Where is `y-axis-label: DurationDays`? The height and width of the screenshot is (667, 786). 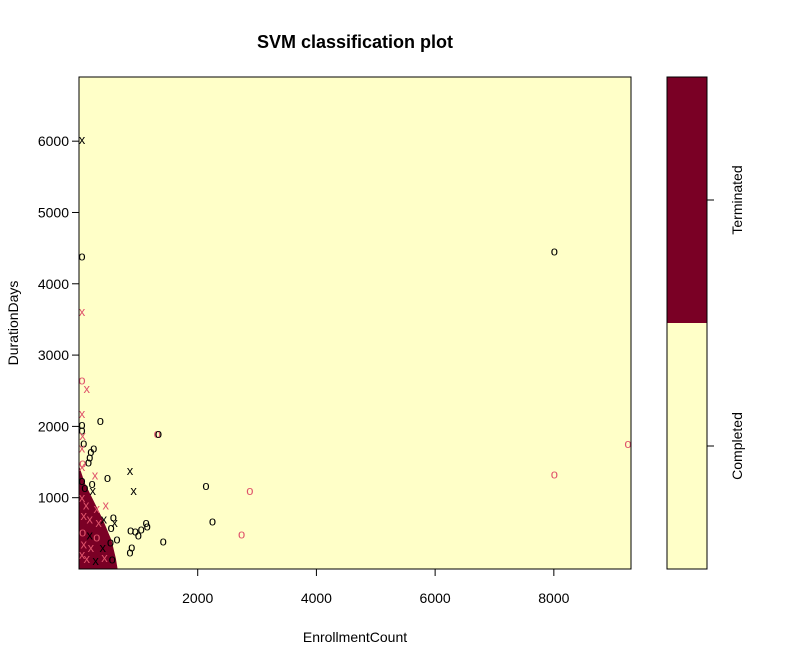
y-axis-label: DurationDays is located at coordinates (13, 323).